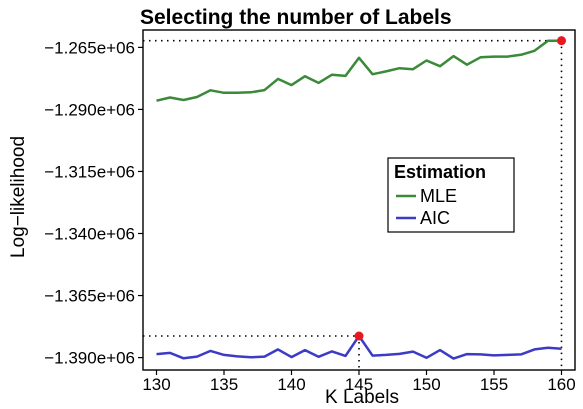  I want to click on highlight-point-mle, so click(561, 41).